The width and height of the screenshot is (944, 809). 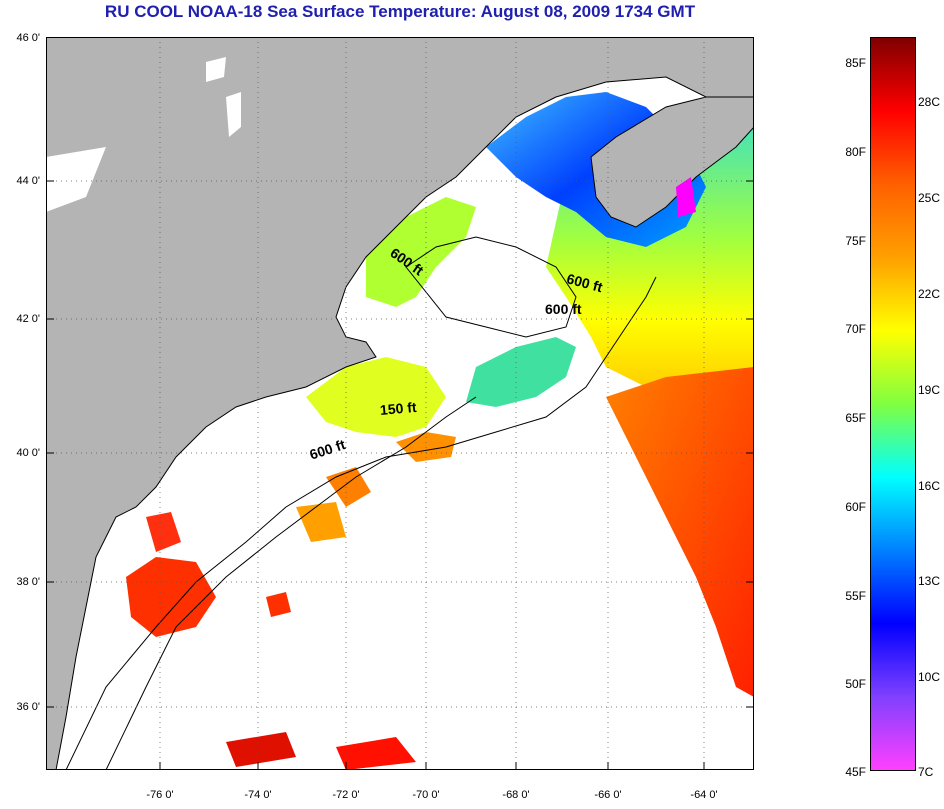 What do you see at coordinates (521, 372) in the screenshot?
I see `georges-bank-water` at bounding box center [521, 372].